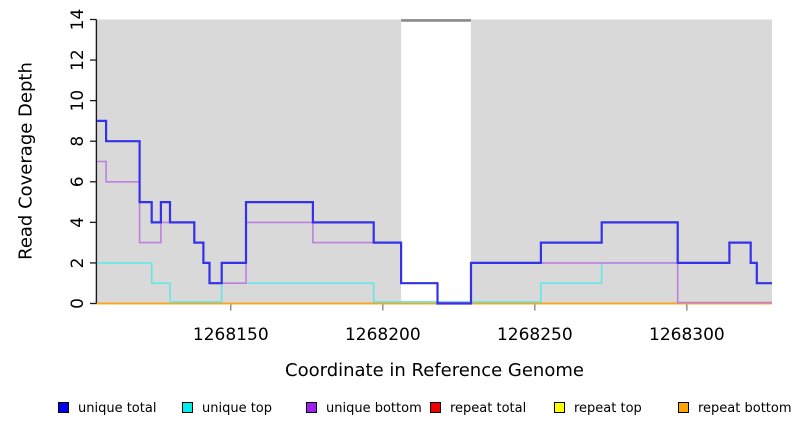  Describe the element at coordinates (231, 335) in the screenshot. I see `x-tick-label: 1268150` at that location.